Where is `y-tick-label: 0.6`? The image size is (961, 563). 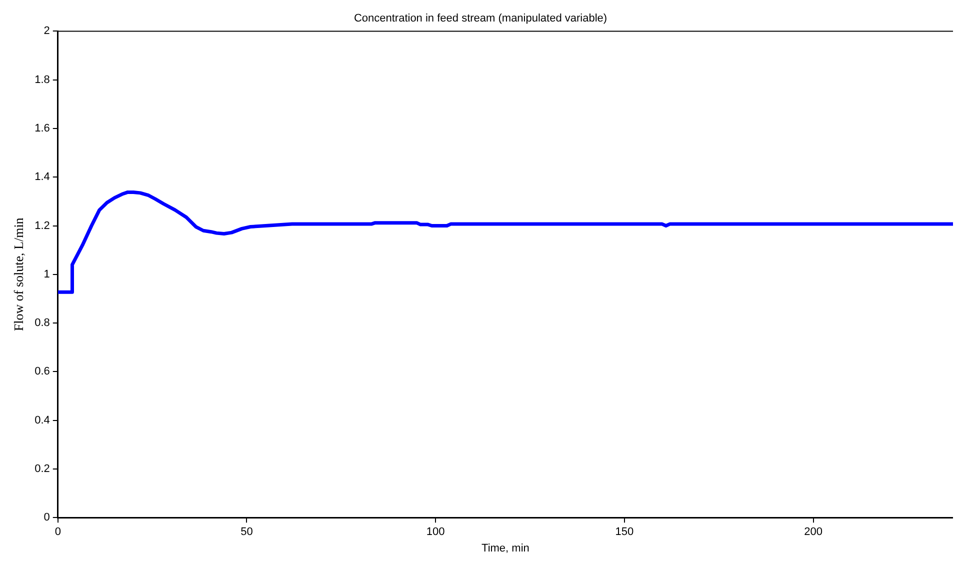
y-tick-label: 0.6 is located at coordinates (42, 372).